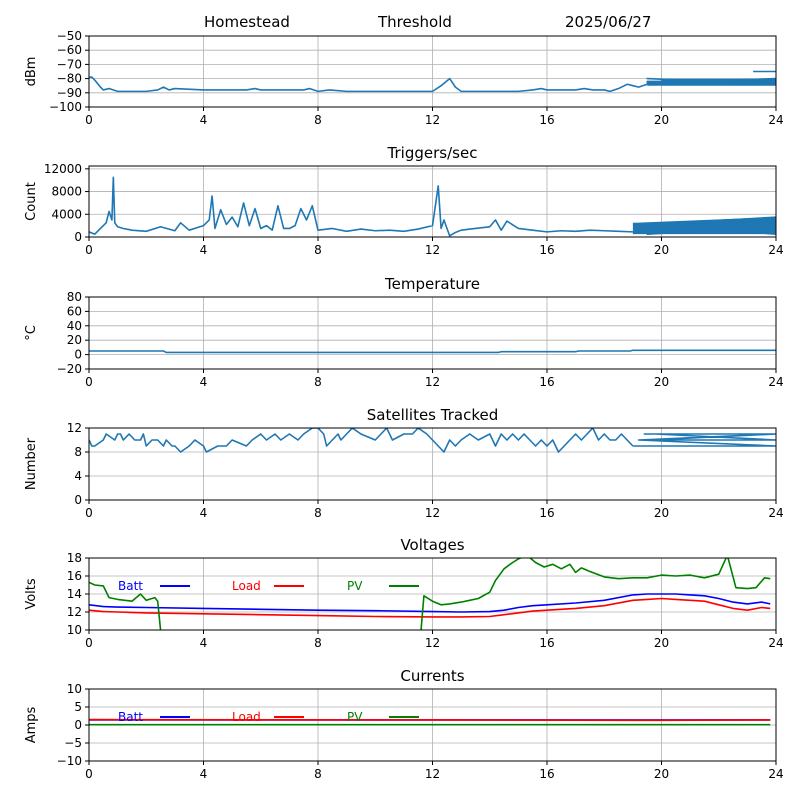 The height and width of the screenshot is (800, 800). I want to click on y-tick-label: 5, so click(78, 707).